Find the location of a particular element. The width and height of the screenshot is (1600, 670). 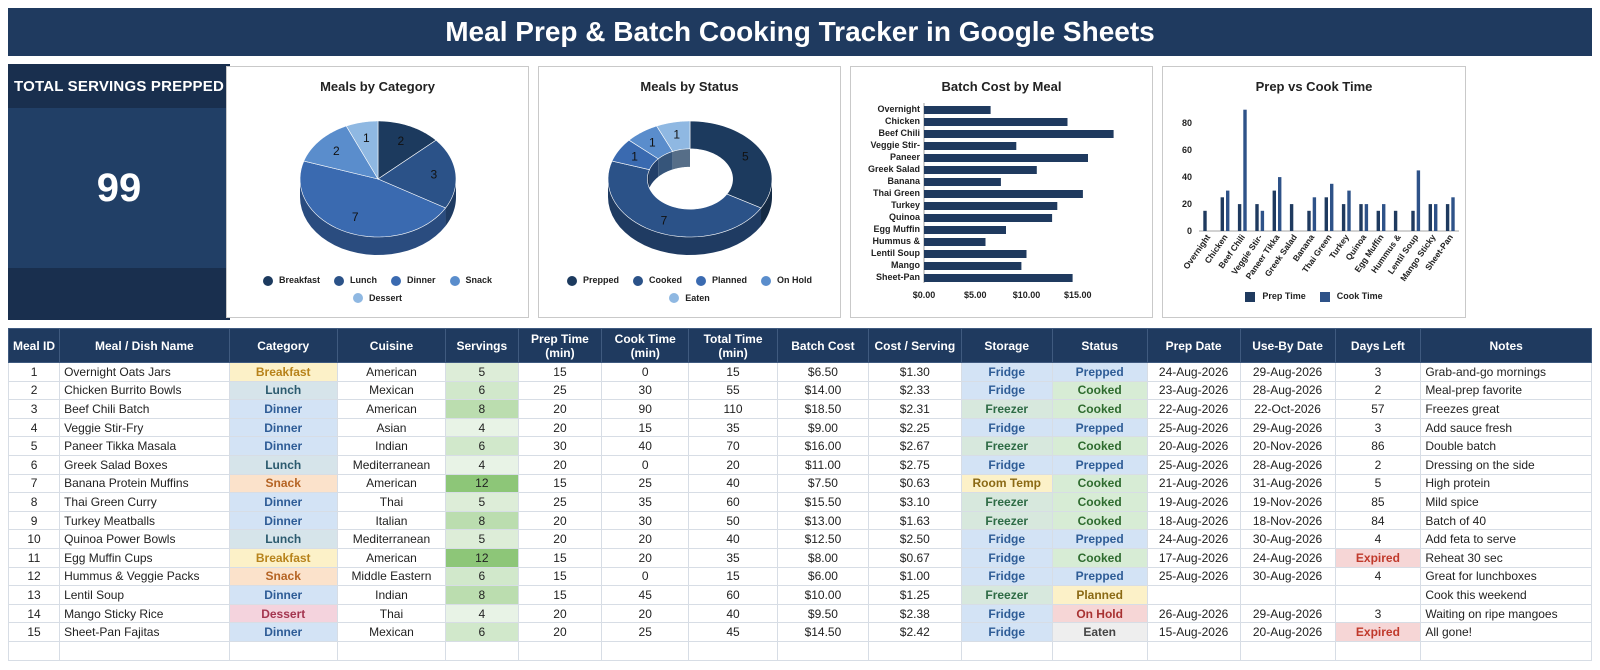

cell-category: Snack is located at coordinates (283, 576).